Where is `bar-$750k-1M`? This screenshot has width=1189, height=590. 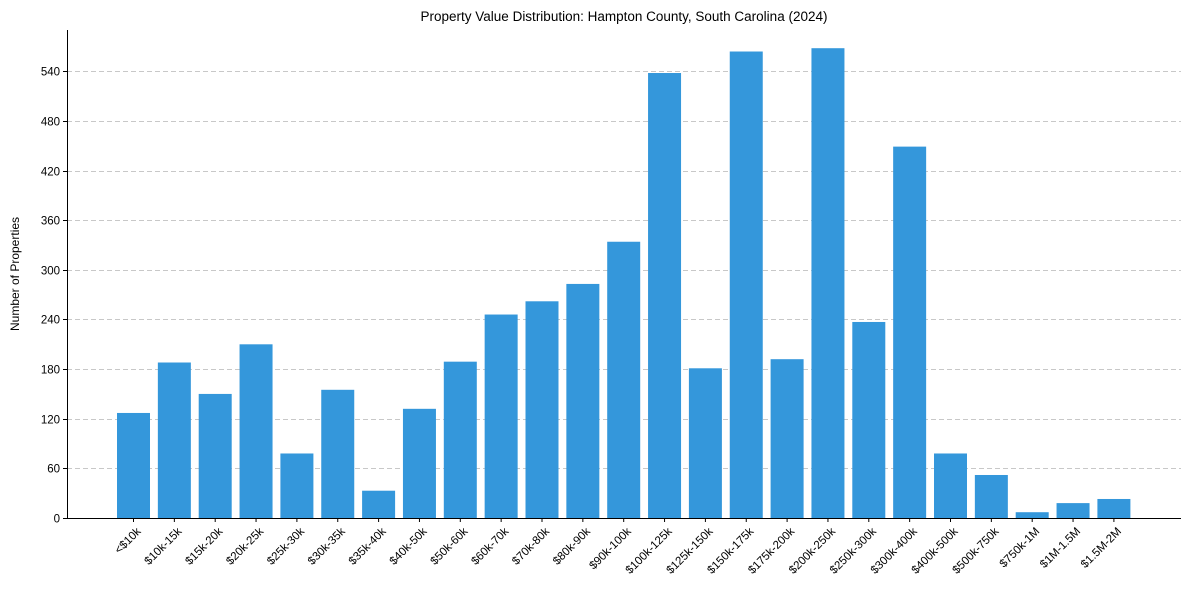 bar-$750k-1M is located at coordinates (1032, 515).